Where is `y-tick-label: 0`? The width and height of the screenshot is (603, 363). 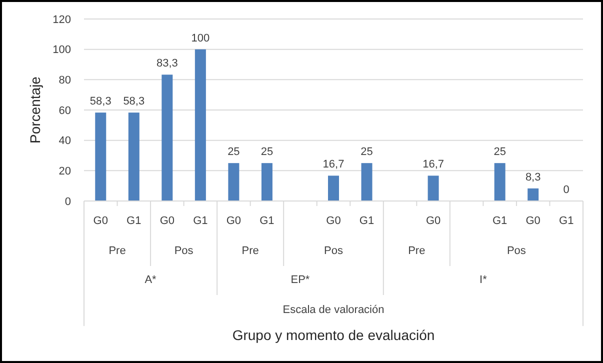 y-tick-label: 0 is located at coordinates (67, 202).